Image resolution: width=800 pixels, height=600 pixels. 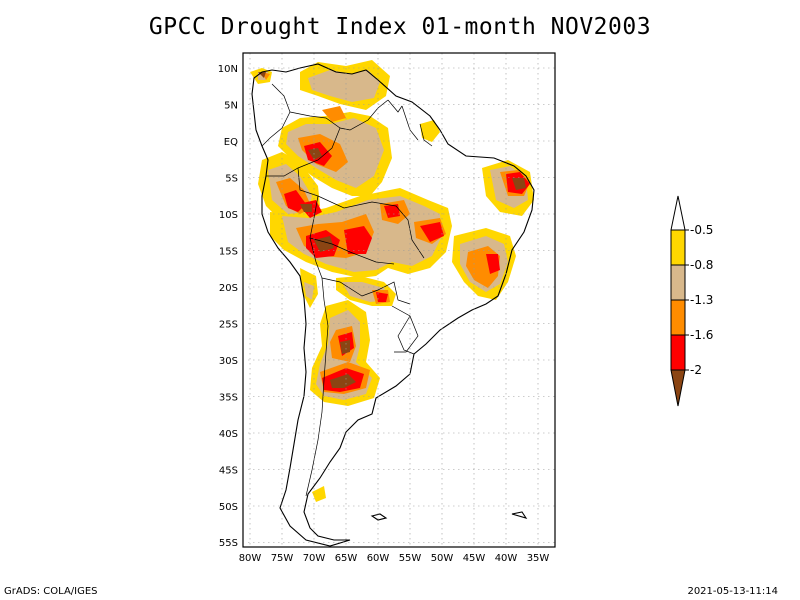 What do you see at coordinates (678, 247) in the screenshot?
I see `colorbar-swatch-yellow` at bounding box center [678, 247].